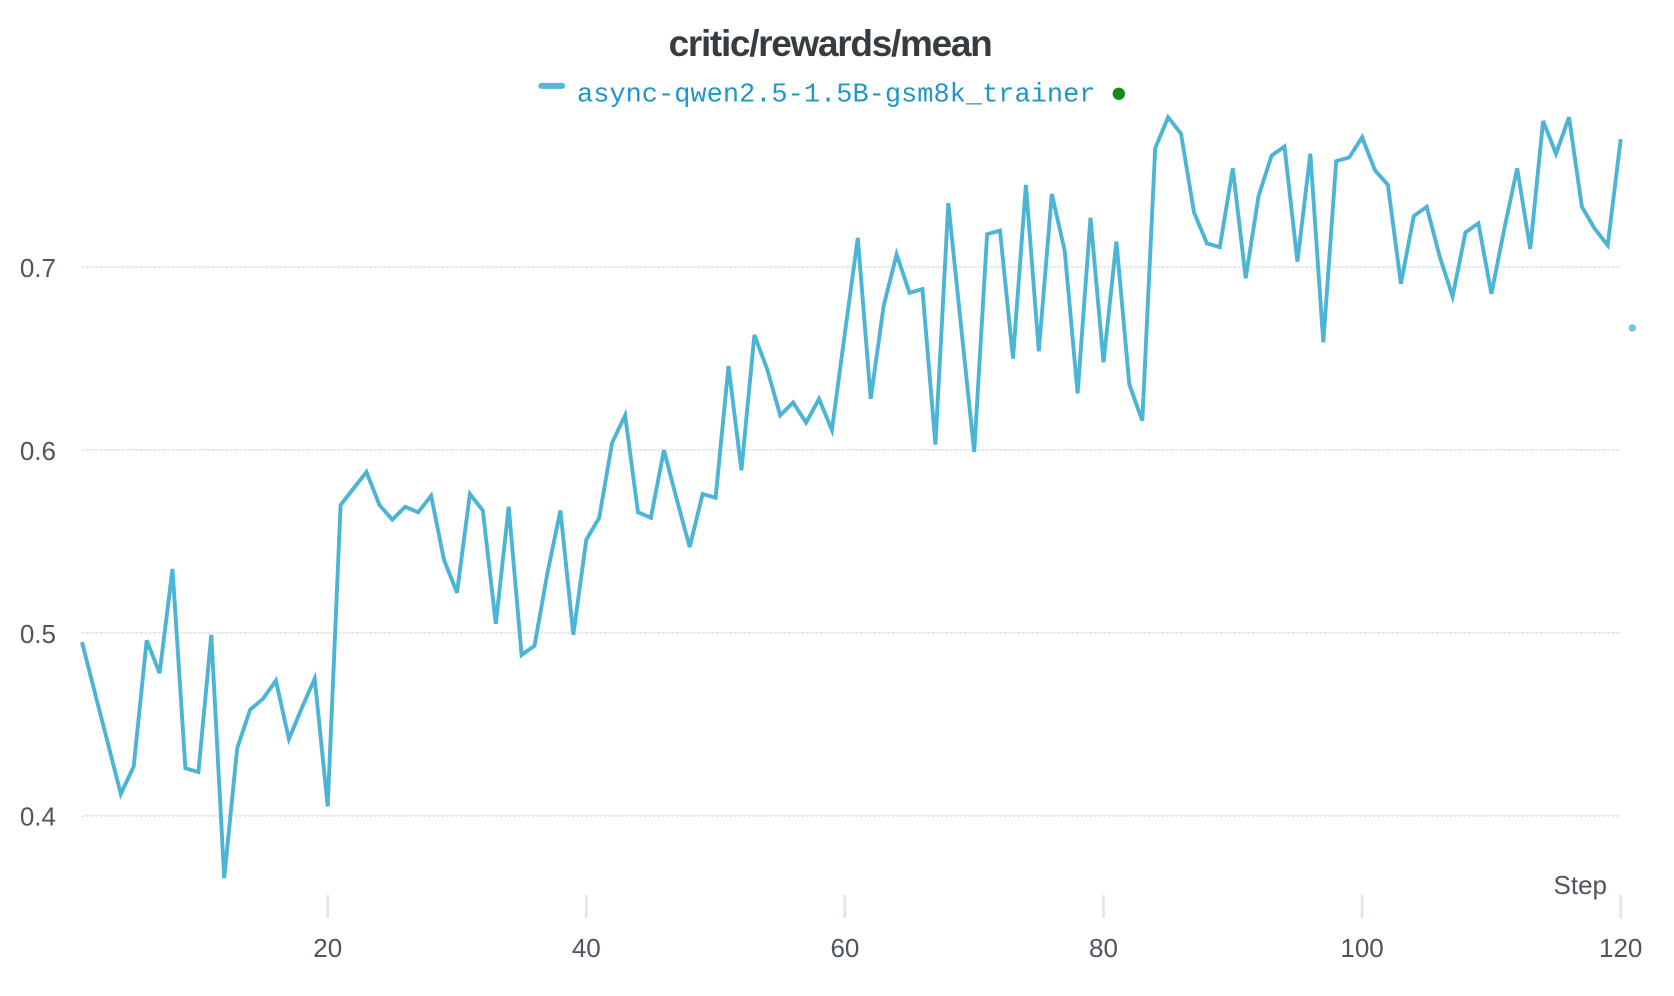 This screenshot has height=996, width=1674. Describe the element at coordinates (1361, 948) in the screenshot. I see `svg-text: 100` at that location.